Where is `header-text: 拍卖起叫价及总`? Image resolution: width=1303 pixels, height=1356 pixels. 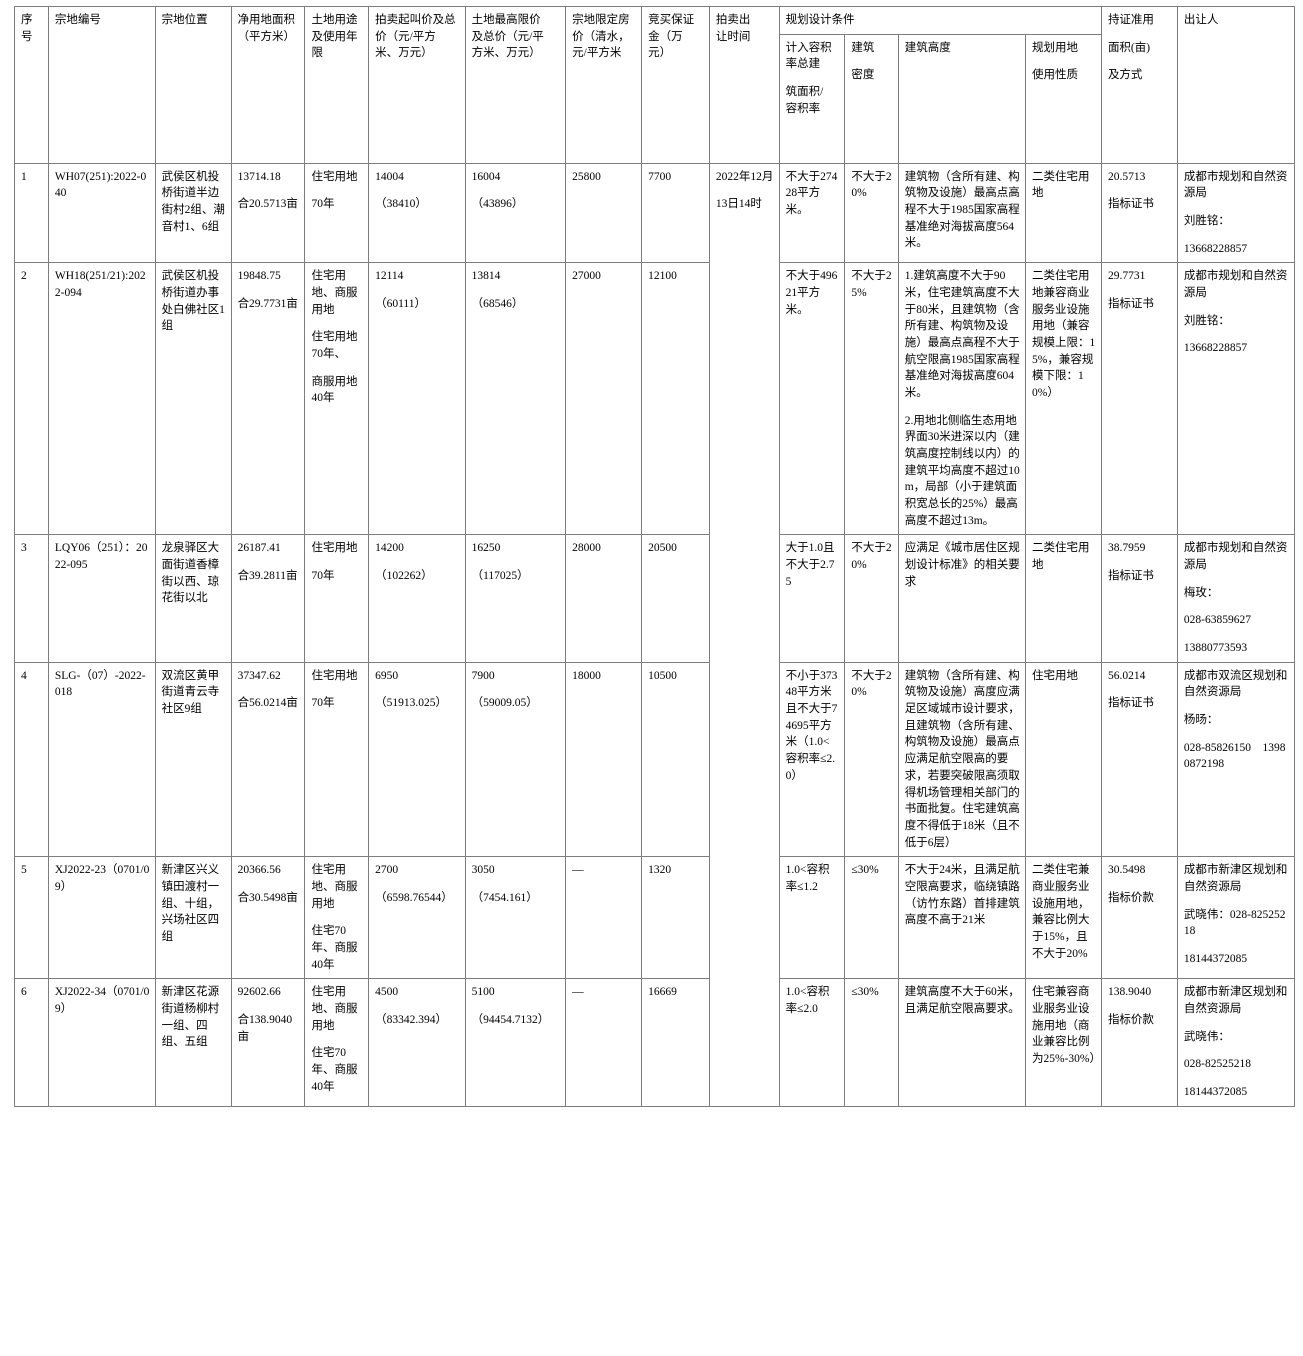
header-text: 拍卖起叫价及总 is located at coordinates (415, 20).